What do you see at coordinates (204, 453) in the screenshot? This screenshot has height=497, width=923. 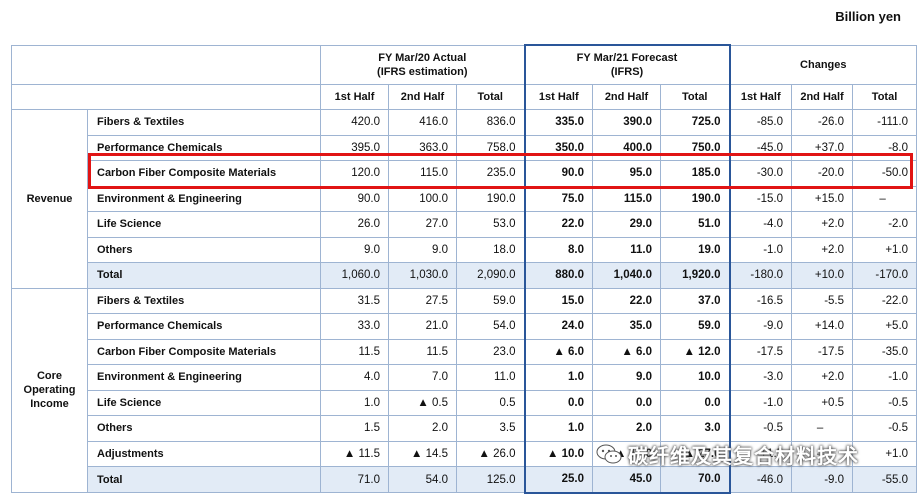 I see `row-label: Adjustments` at bounding box center [204, 453].